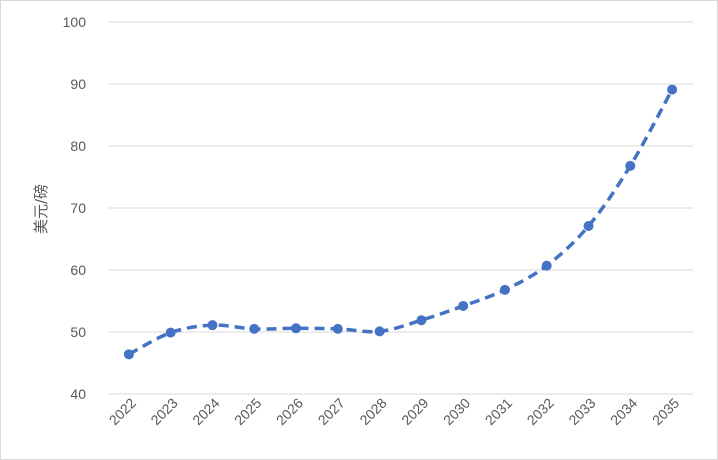 The image size is (718, 460). I want to click on x-tick-label: 2033, so click(581, 411).